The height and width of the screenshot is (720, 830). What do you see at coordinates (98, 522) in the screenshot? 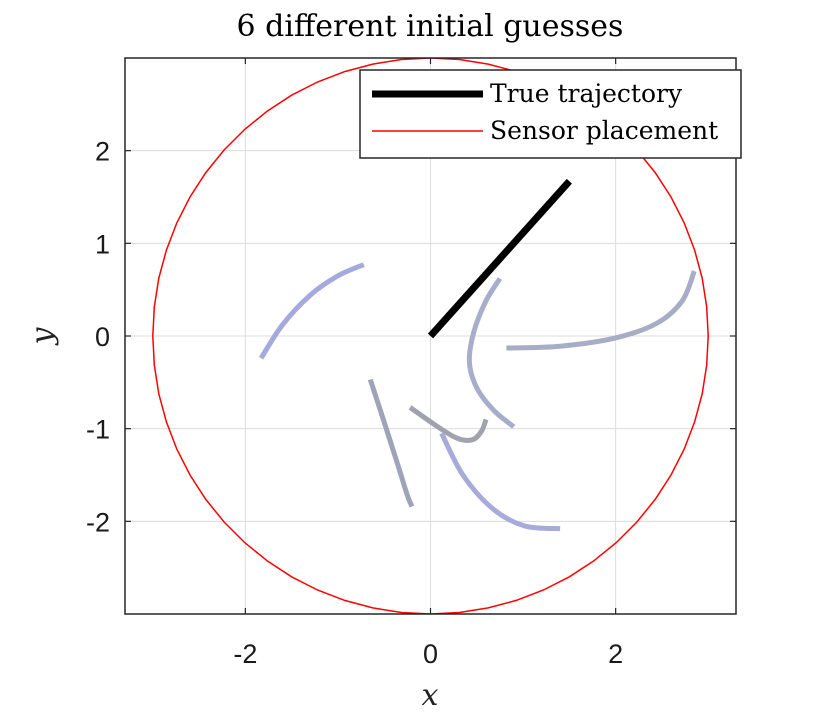
I see `y-tick-label: -2` at bounding box center [98, 522].